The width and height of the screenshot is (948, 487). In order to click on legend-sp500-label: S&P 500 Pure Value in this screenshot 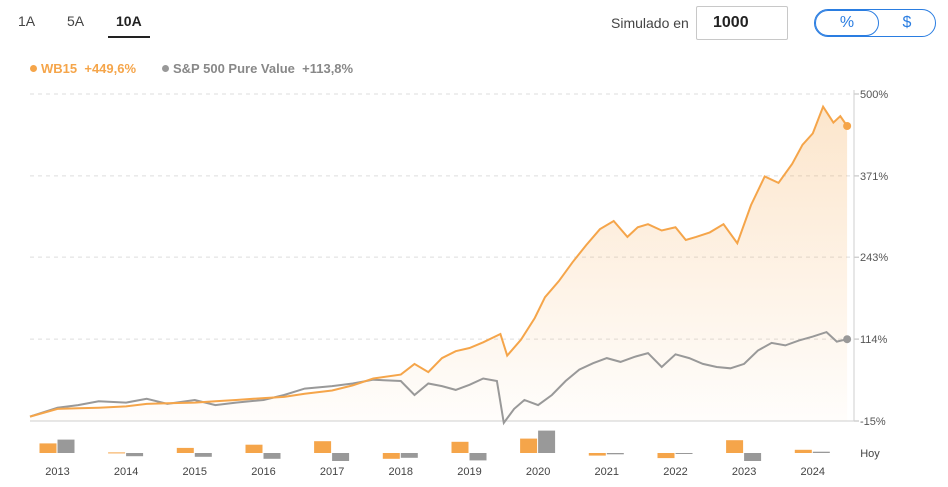, I will do `click(234, 68)`.